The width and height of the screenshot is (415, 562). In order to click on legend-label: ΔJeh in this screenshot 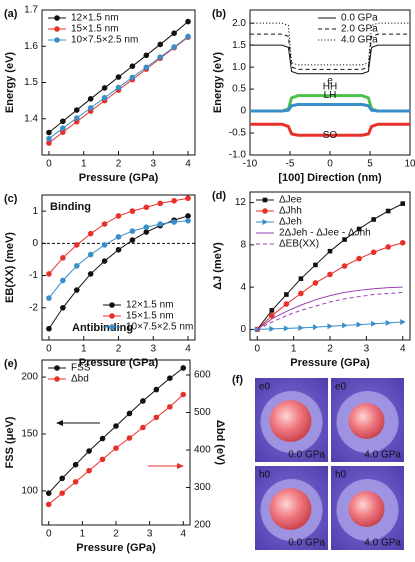, I will do `click(290, 222)`.